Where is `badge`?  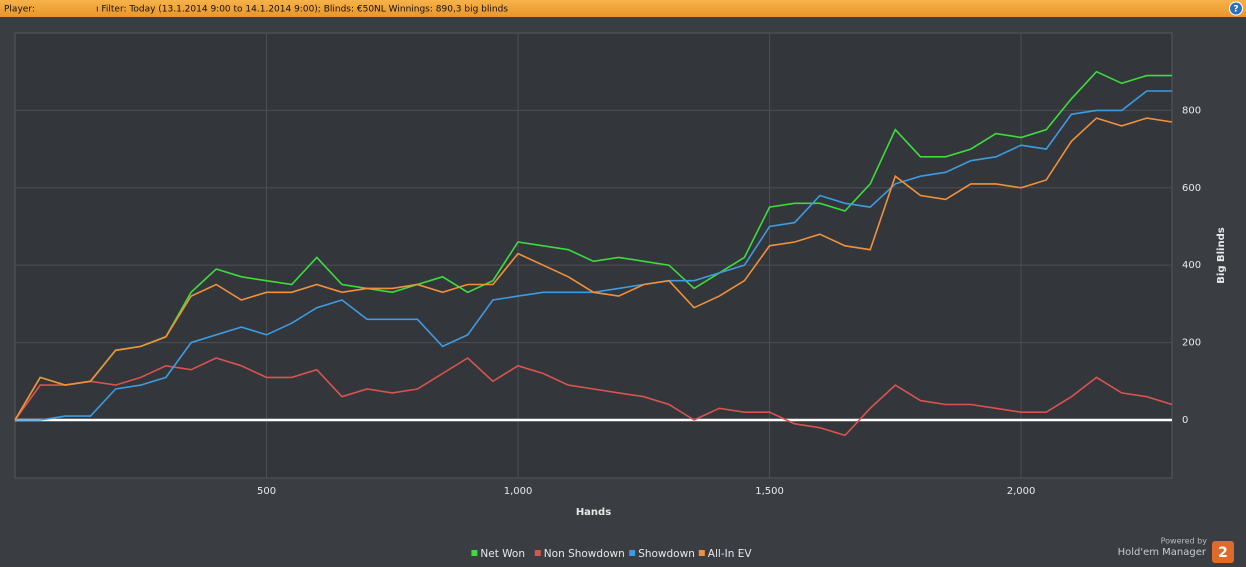
badge is located at coordinates (1223, 552).